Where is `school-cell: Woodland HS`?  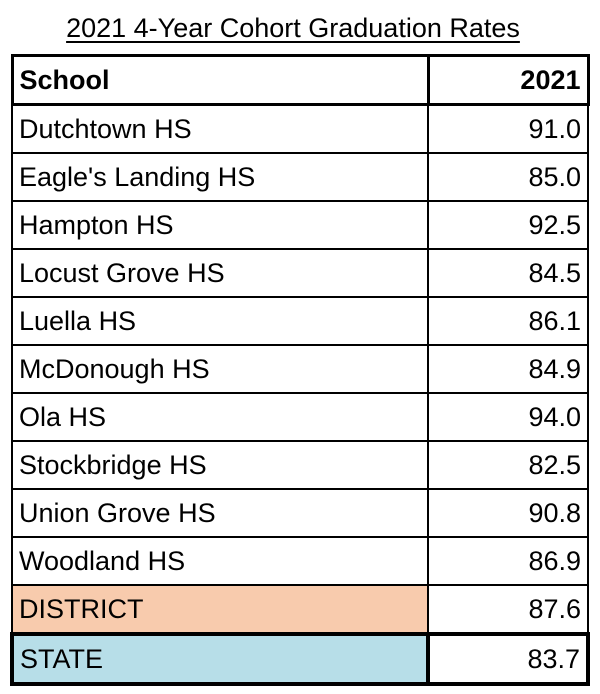
school-cell: Woodland HS is located at coordinates (220, 561).